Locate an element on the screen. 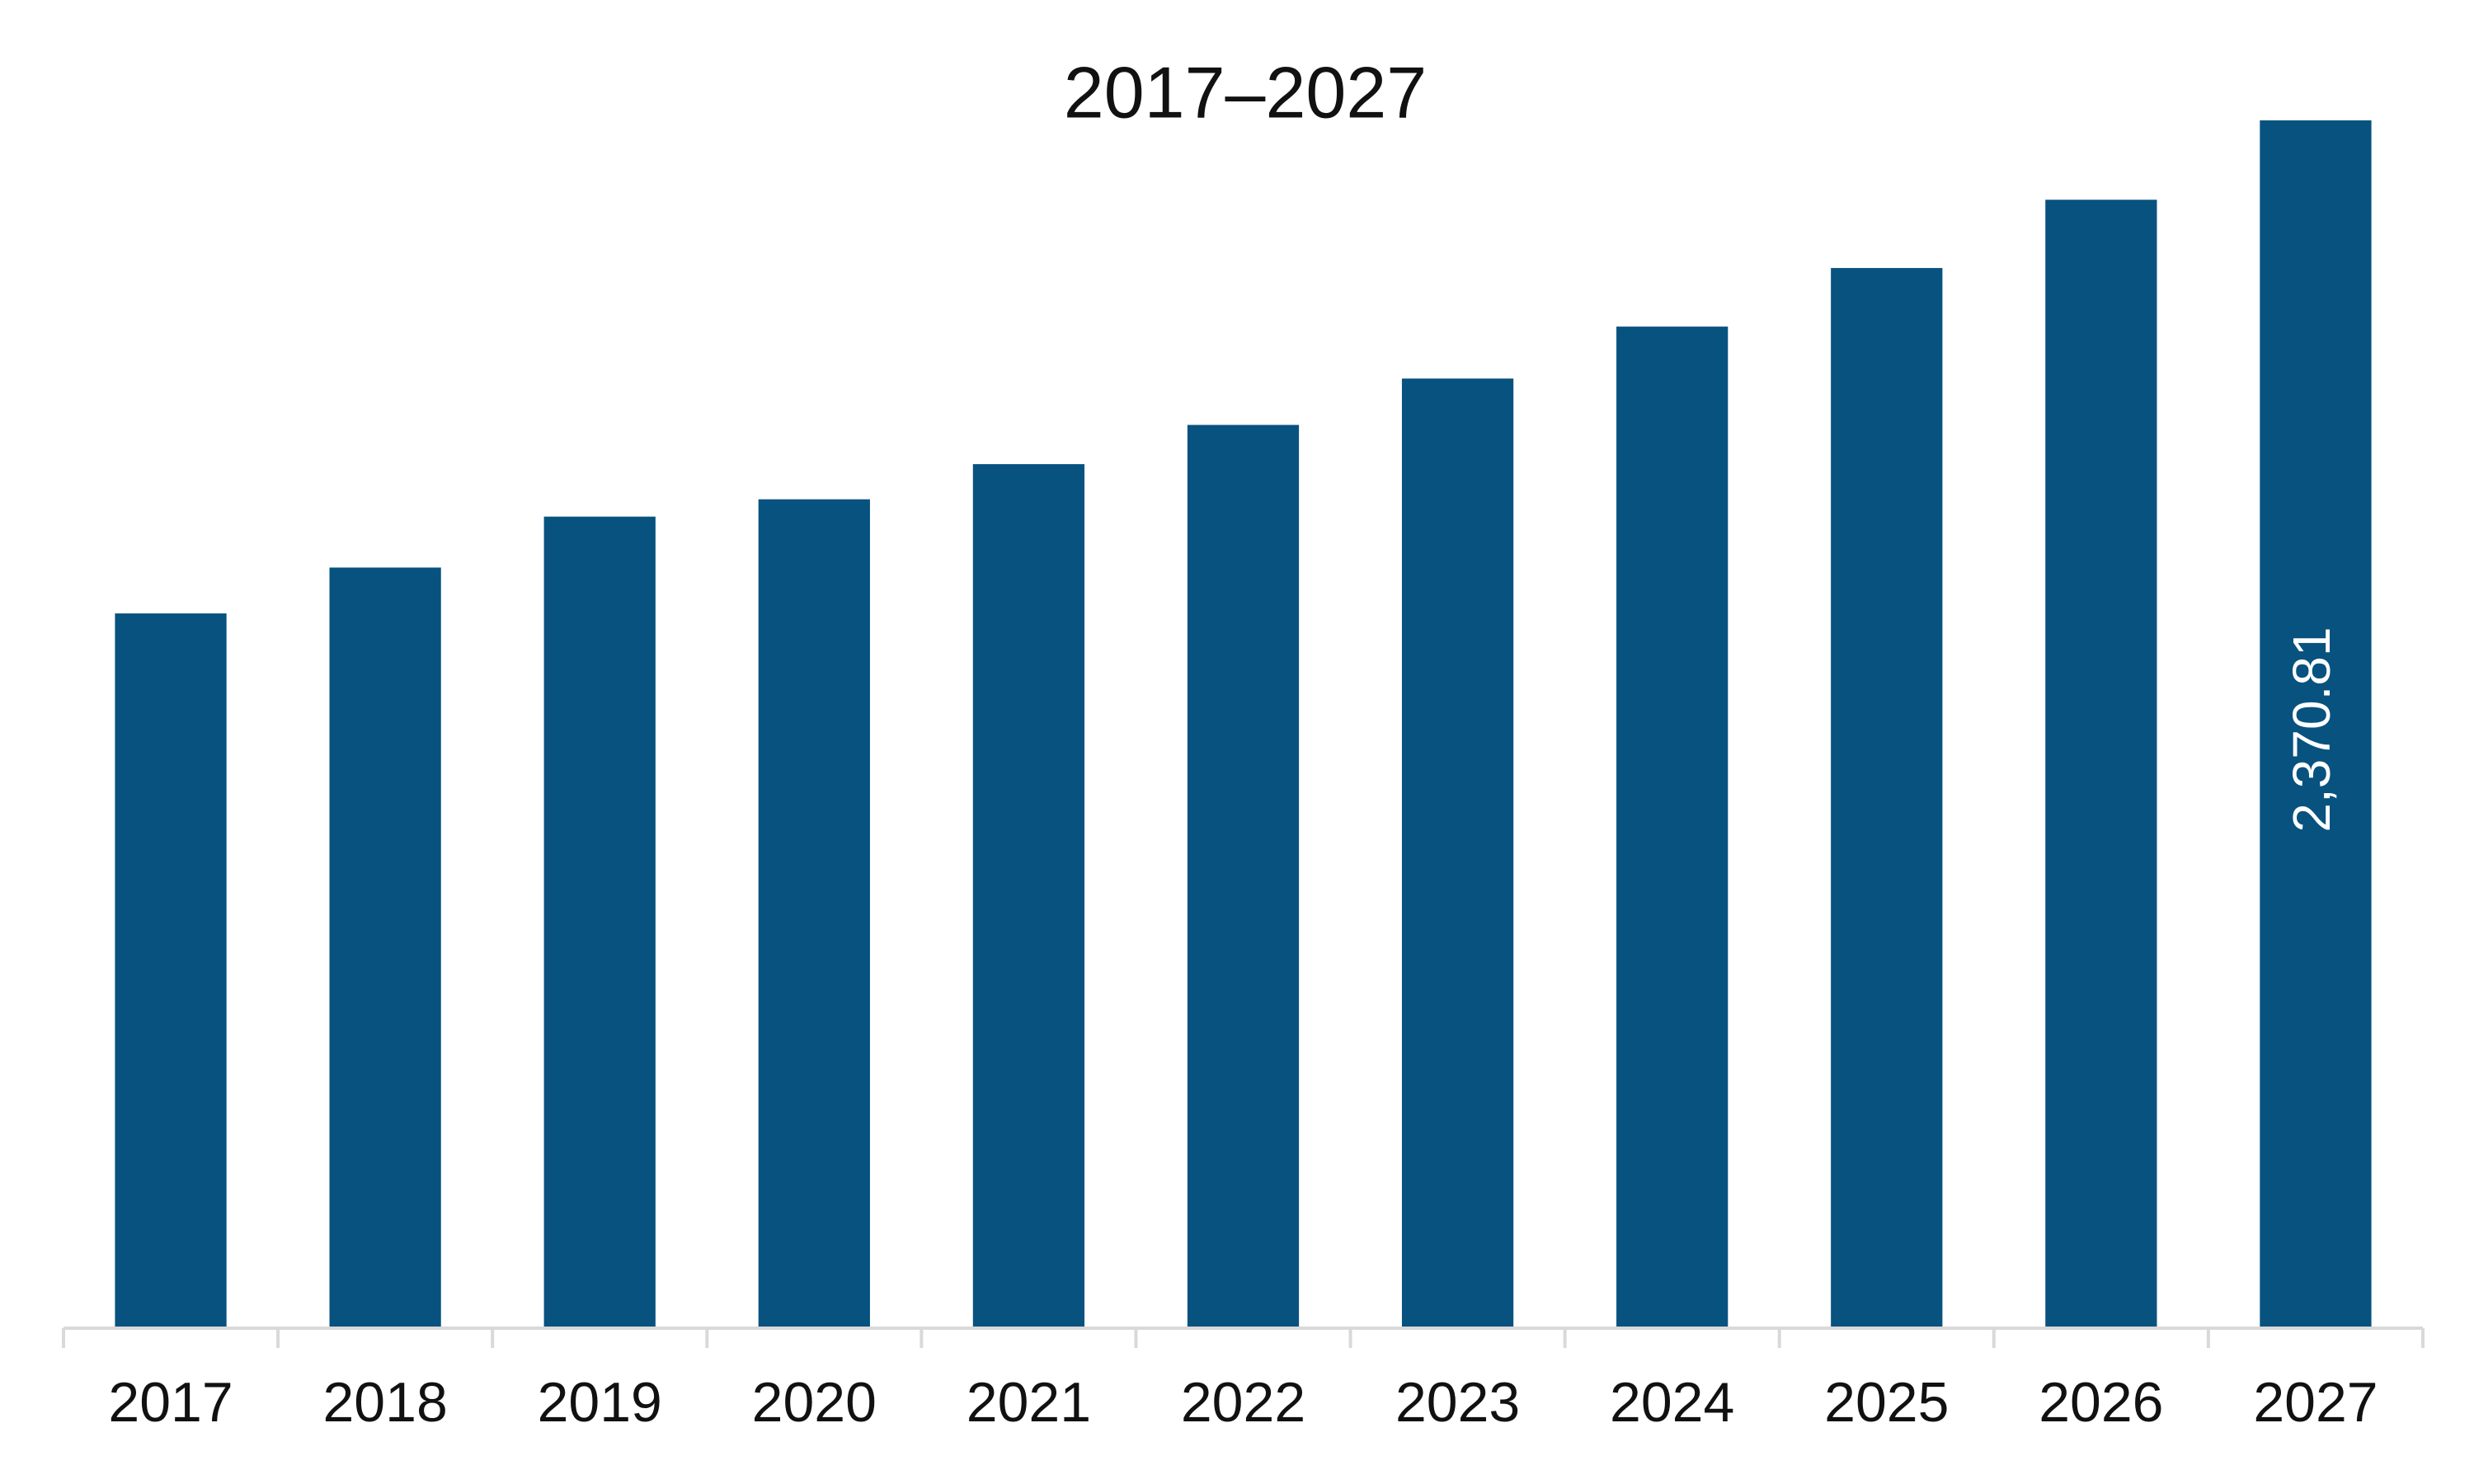 The height and width of the screenshot is (1484, 2474). x-tick-label: 2018 is located at coordinates (384, 1402).